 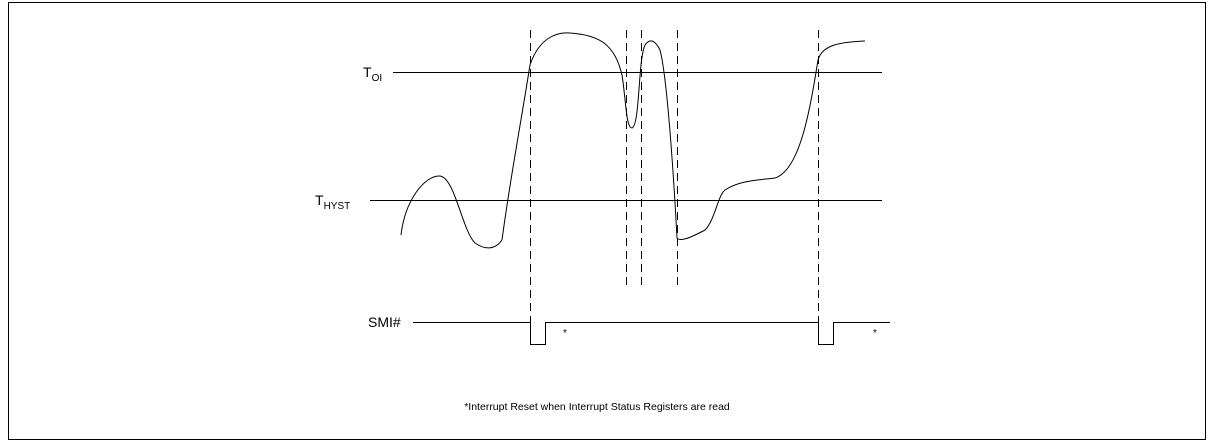 I want to click on subscript: HYST, so click(x=337, y=206).